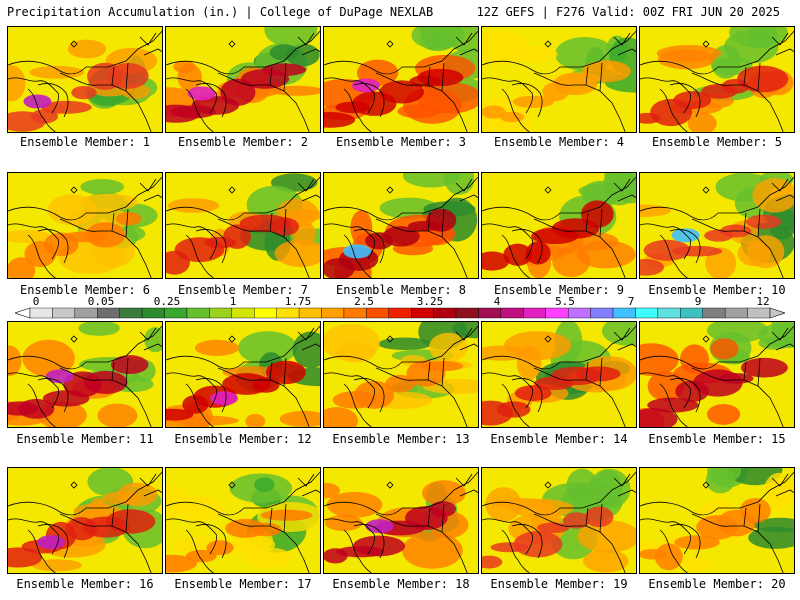  I want to click on member-caption: Ensemble Member: 20, so click(717, 584).